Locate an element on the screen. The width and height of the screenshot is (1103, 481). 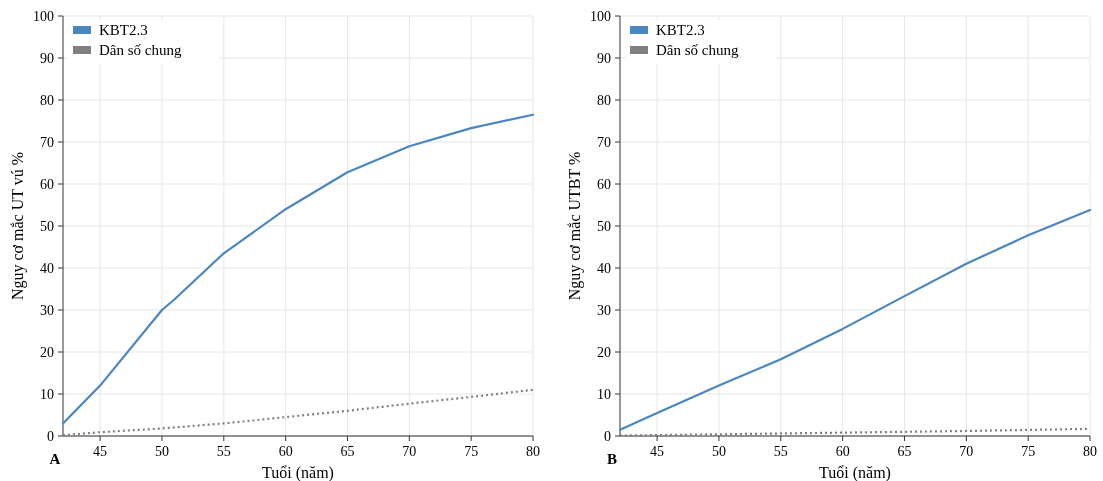
y-axis-title: Nguy cơ mắc UTBT % is located at coordinates (575, 226).